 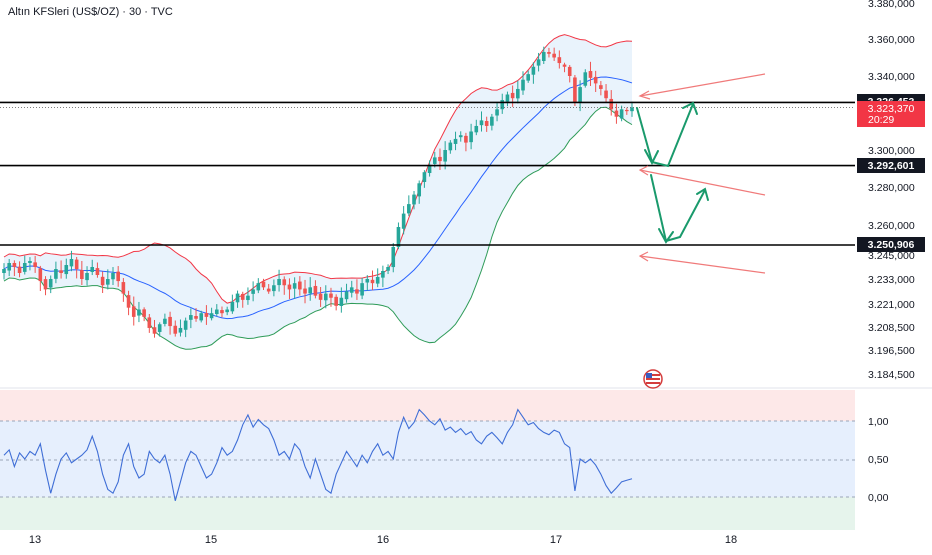 What do you see at coordinates (383, 540) in the screenshot?
I see `time-axis: 13 15 16 17 18` at bounding box center [383, 540].